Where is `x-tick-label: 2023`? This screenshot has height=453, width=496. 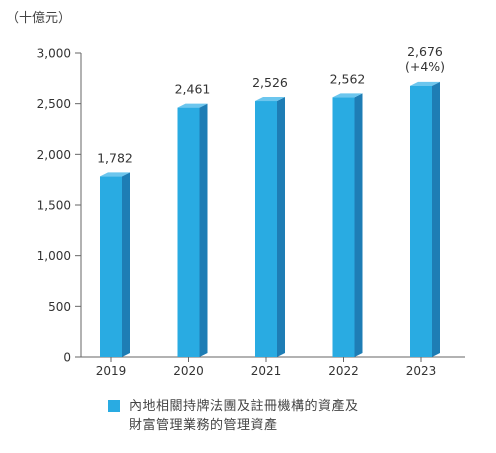 x-tick-label: 2023 is located at coordinates (421, 371).